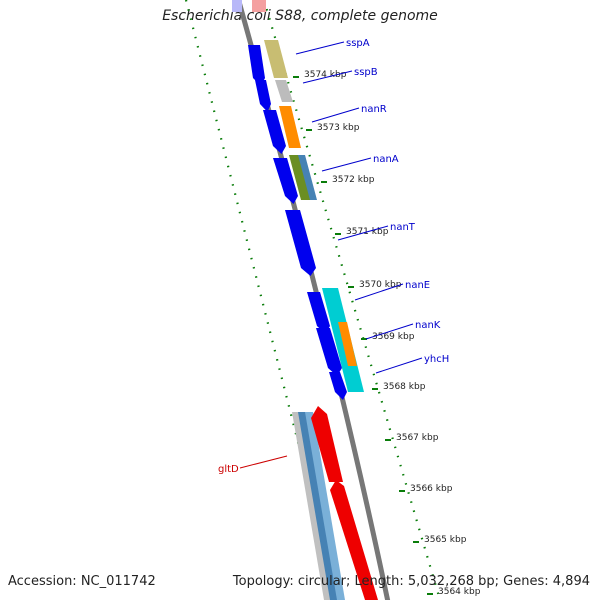 This screenshot has height=600, width=600. I want to click on map-title: Escherichia coli S88, complete genome, so click(300, 16).